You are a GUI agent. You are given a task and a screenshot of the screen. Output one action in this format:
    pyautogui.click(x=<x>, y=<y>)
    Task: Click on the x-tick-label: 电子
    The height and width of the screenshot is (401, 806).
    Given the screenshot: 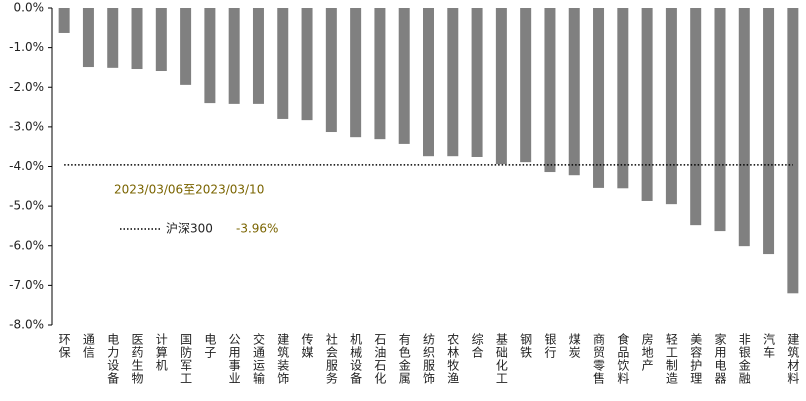 What is the action you would take?
    pyautogui.click(x=210, y=346)
    